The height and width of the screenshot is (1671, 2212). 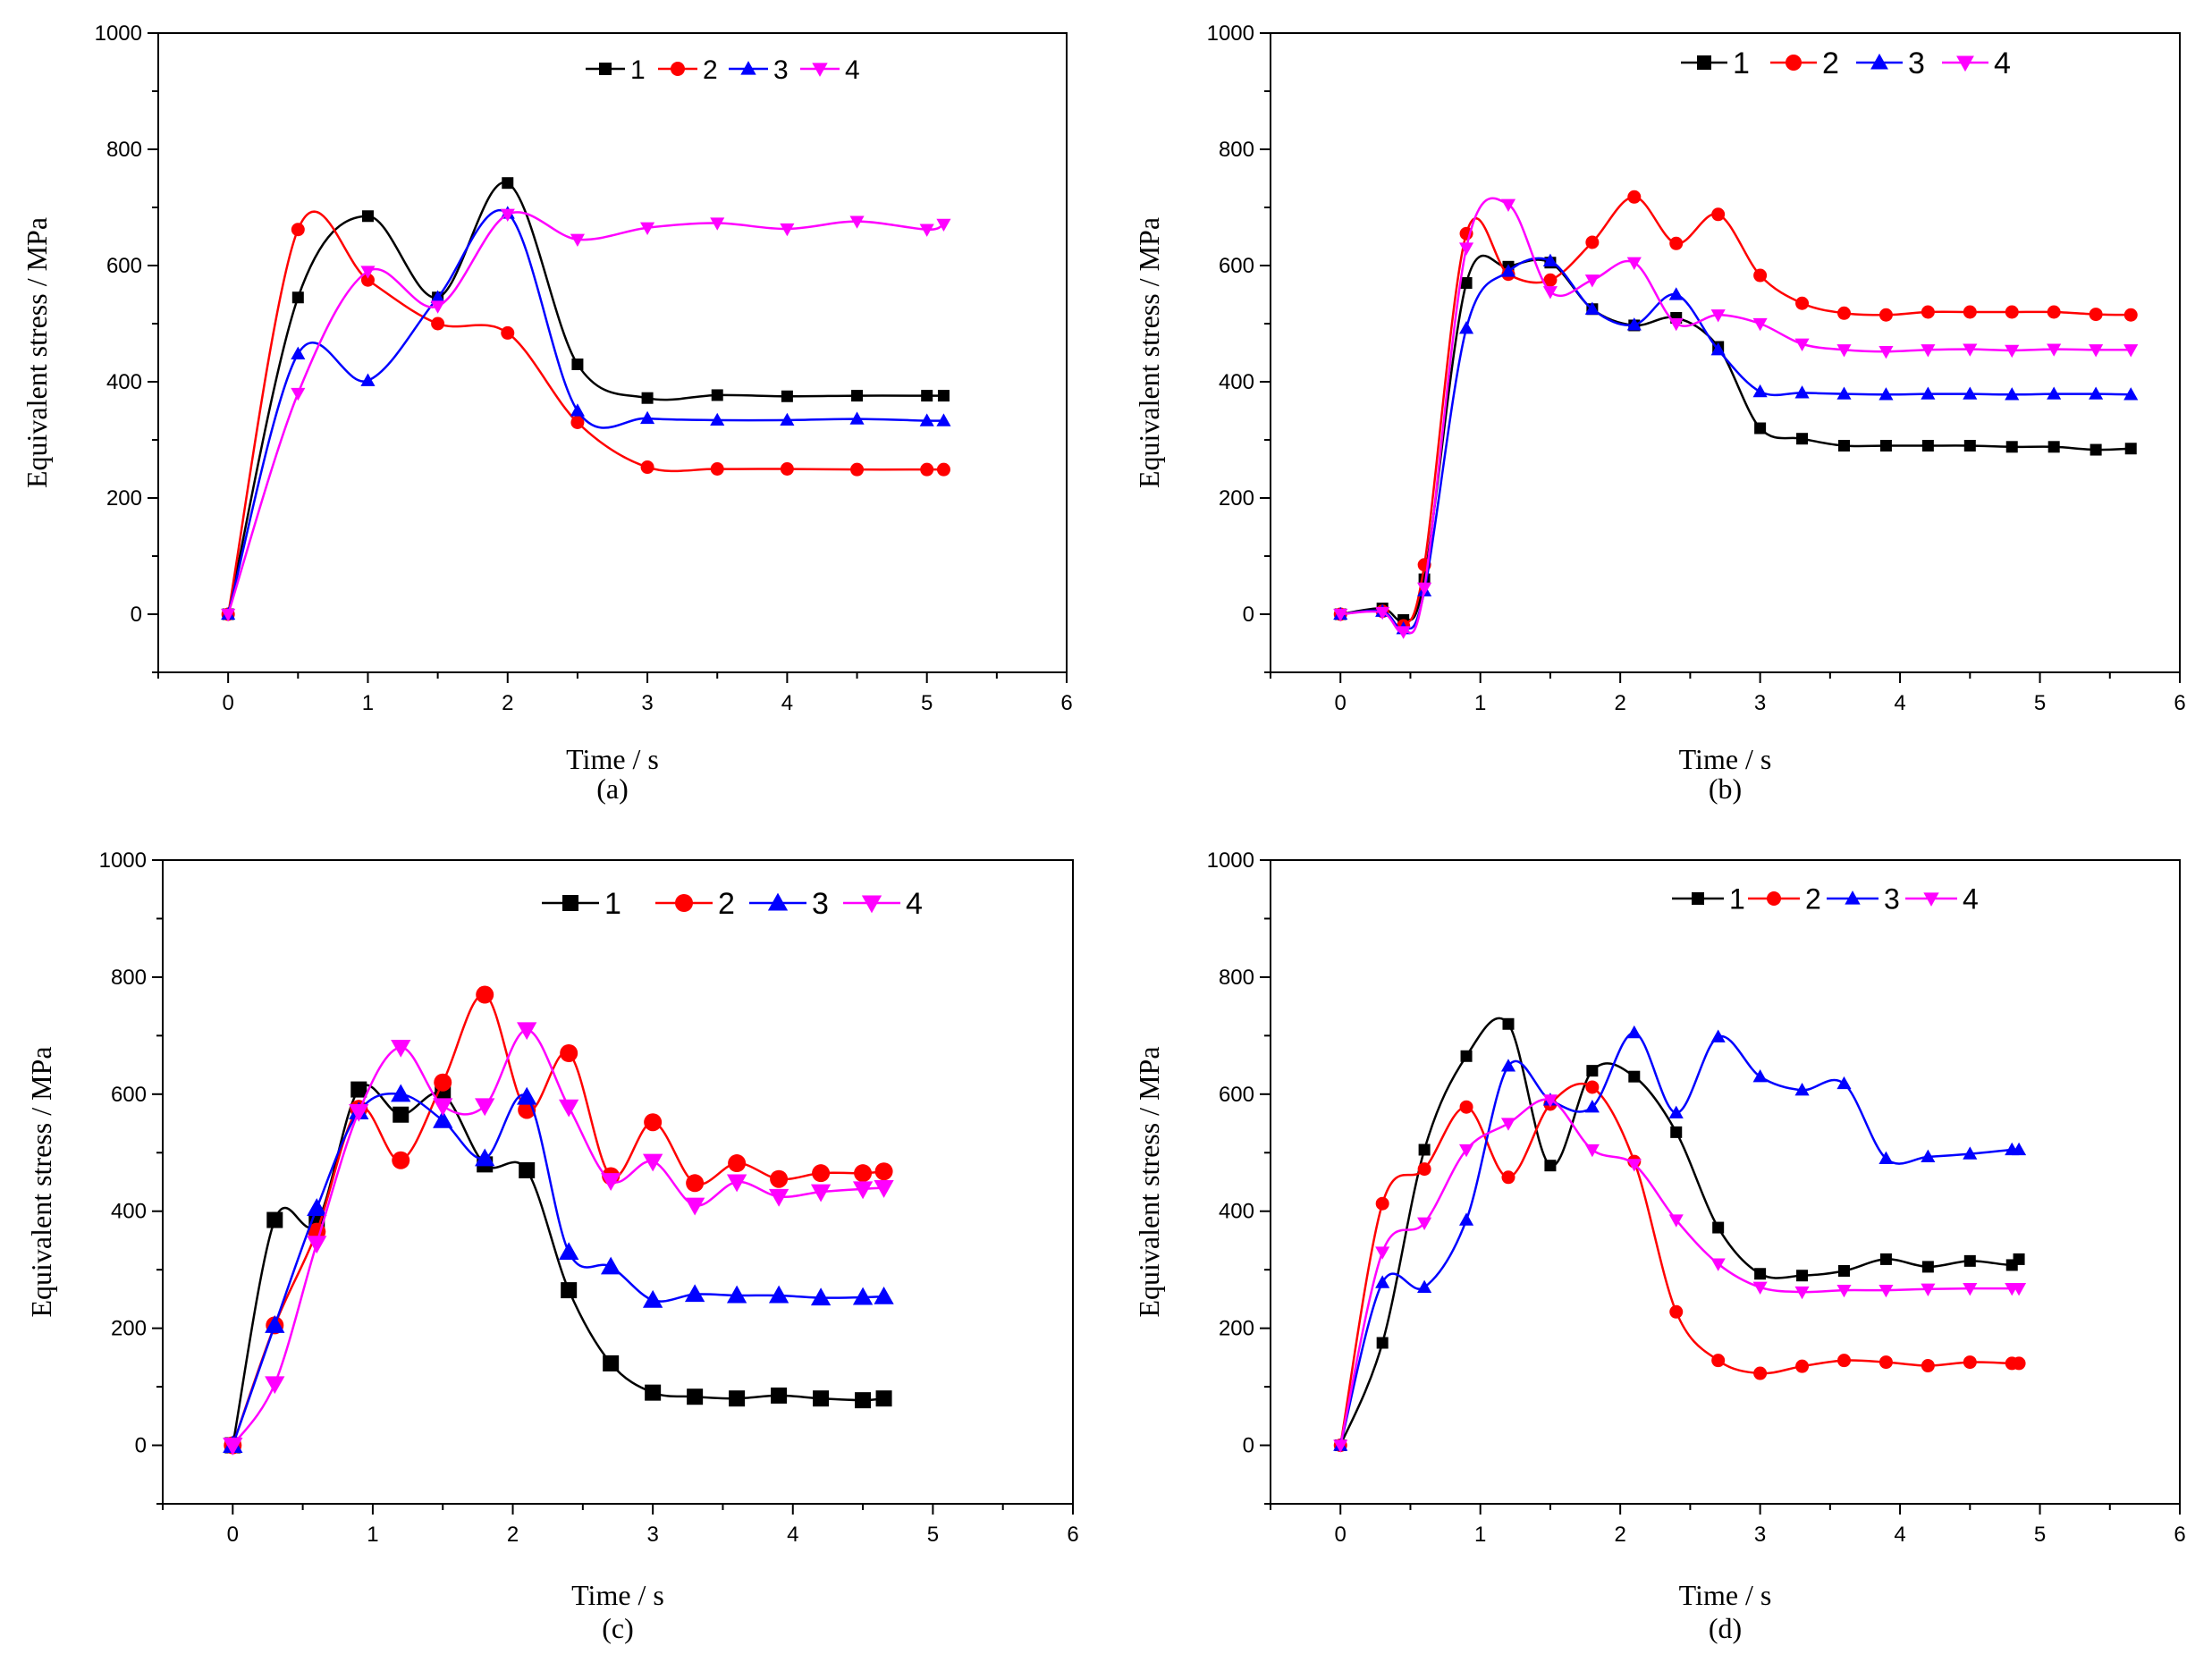 What do you see at coordinates (2002, 63) in the screenshot?
I see `legend-label: 4` at bounding box center [2002, 63].